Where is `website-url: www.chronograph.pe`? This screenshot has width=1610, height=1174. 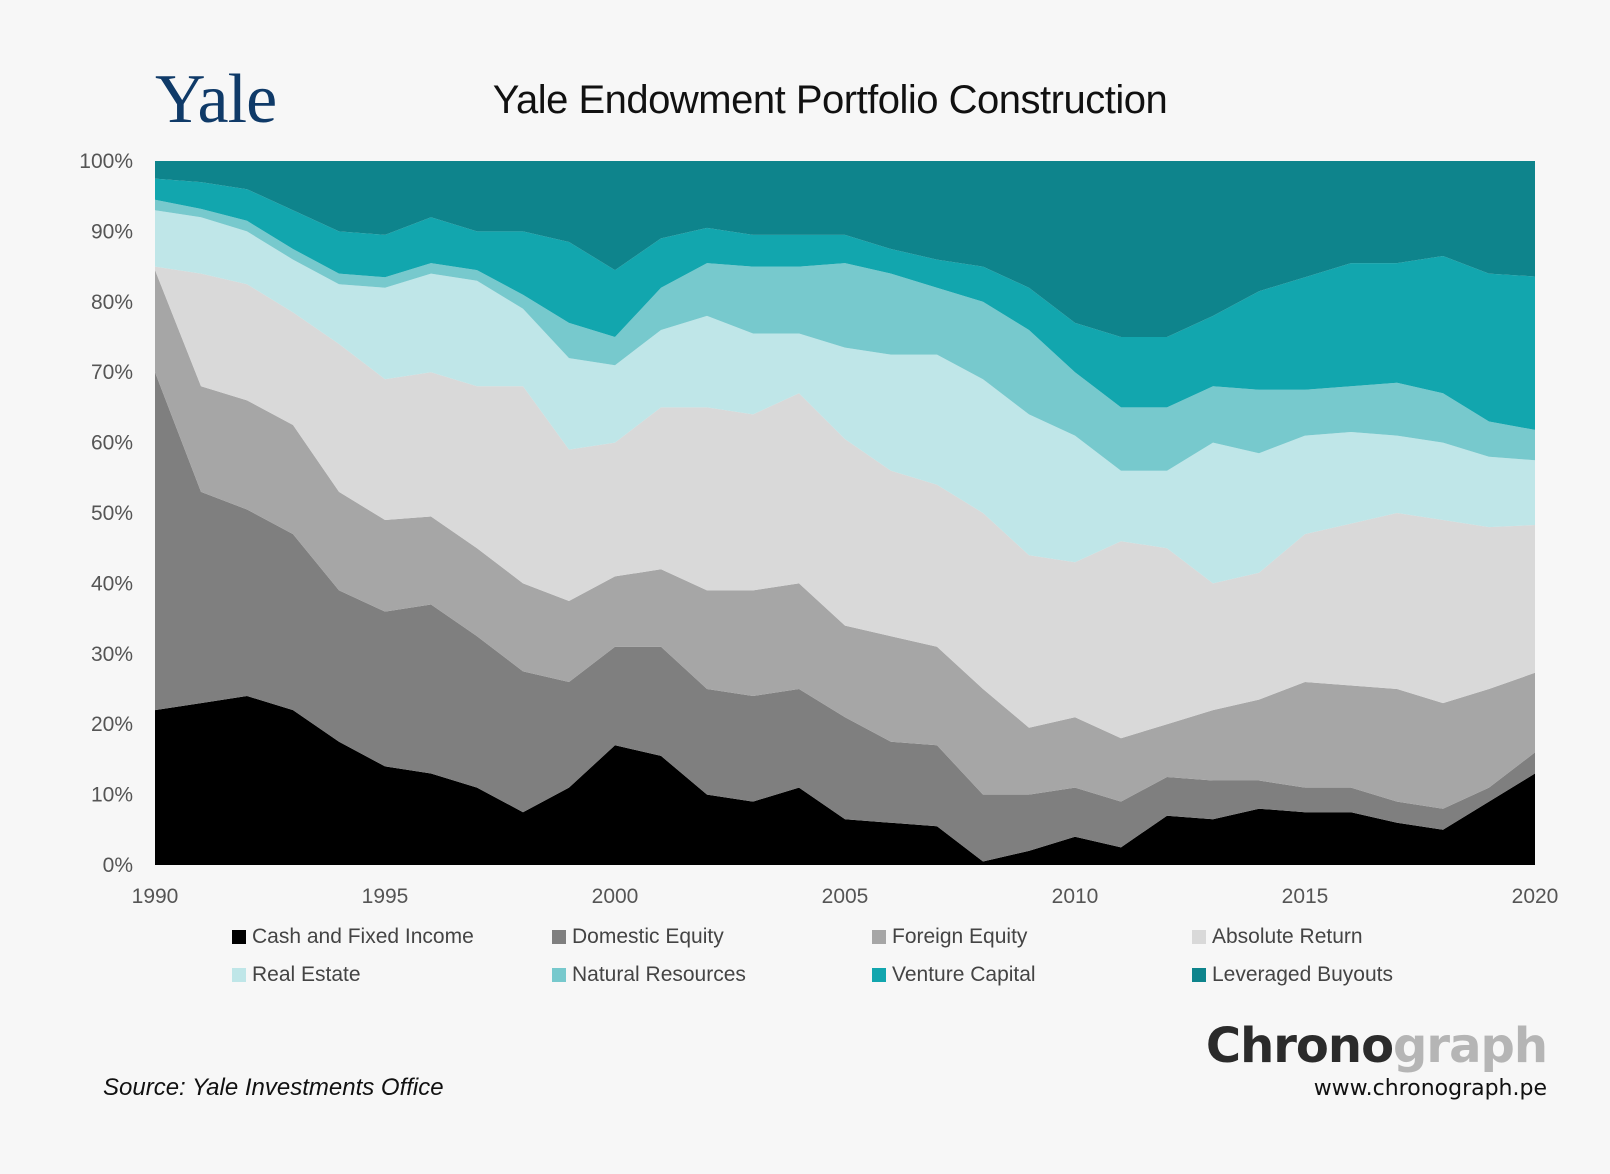
website-url: www.chronograph.pe is located at coordinates (1430, 1088).